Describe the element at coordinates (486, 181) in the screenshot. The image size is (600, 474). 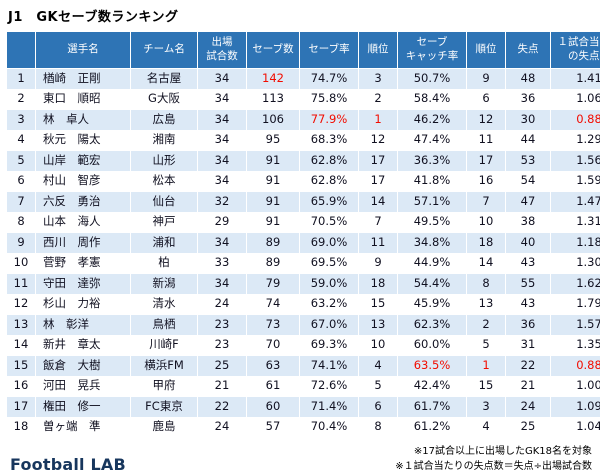
I see `cell-catch-rate-rank: 16` at that location.